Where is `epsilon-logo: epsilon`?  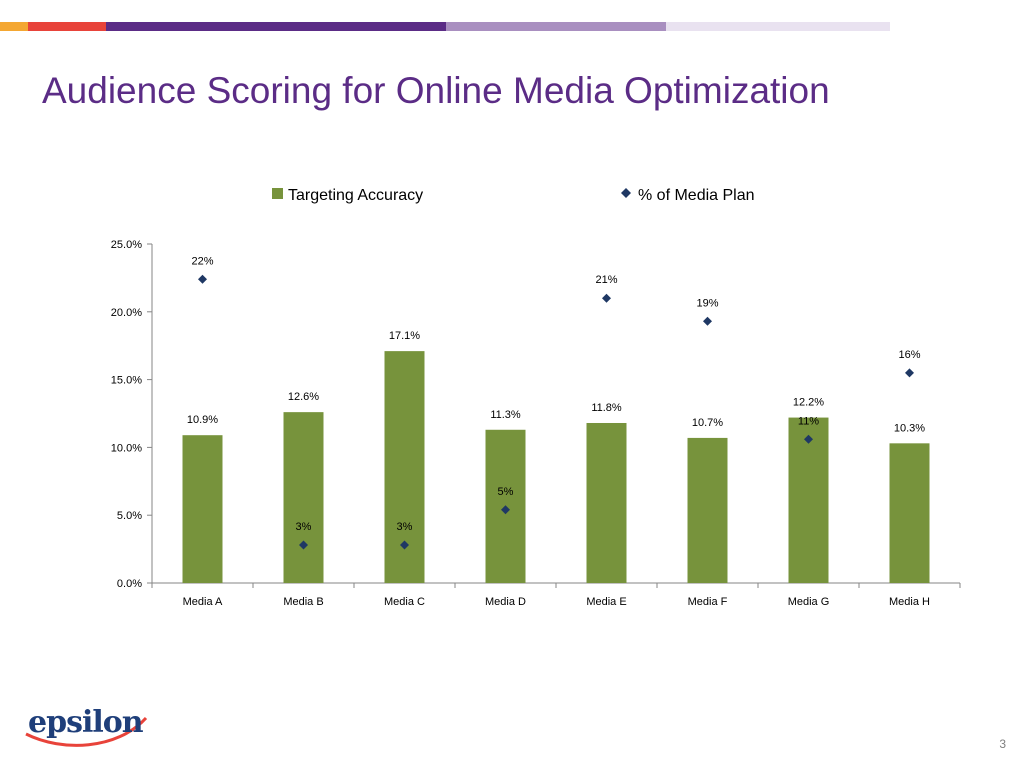
epsilon-logo: epsilon is located at coordinates (86, 722).